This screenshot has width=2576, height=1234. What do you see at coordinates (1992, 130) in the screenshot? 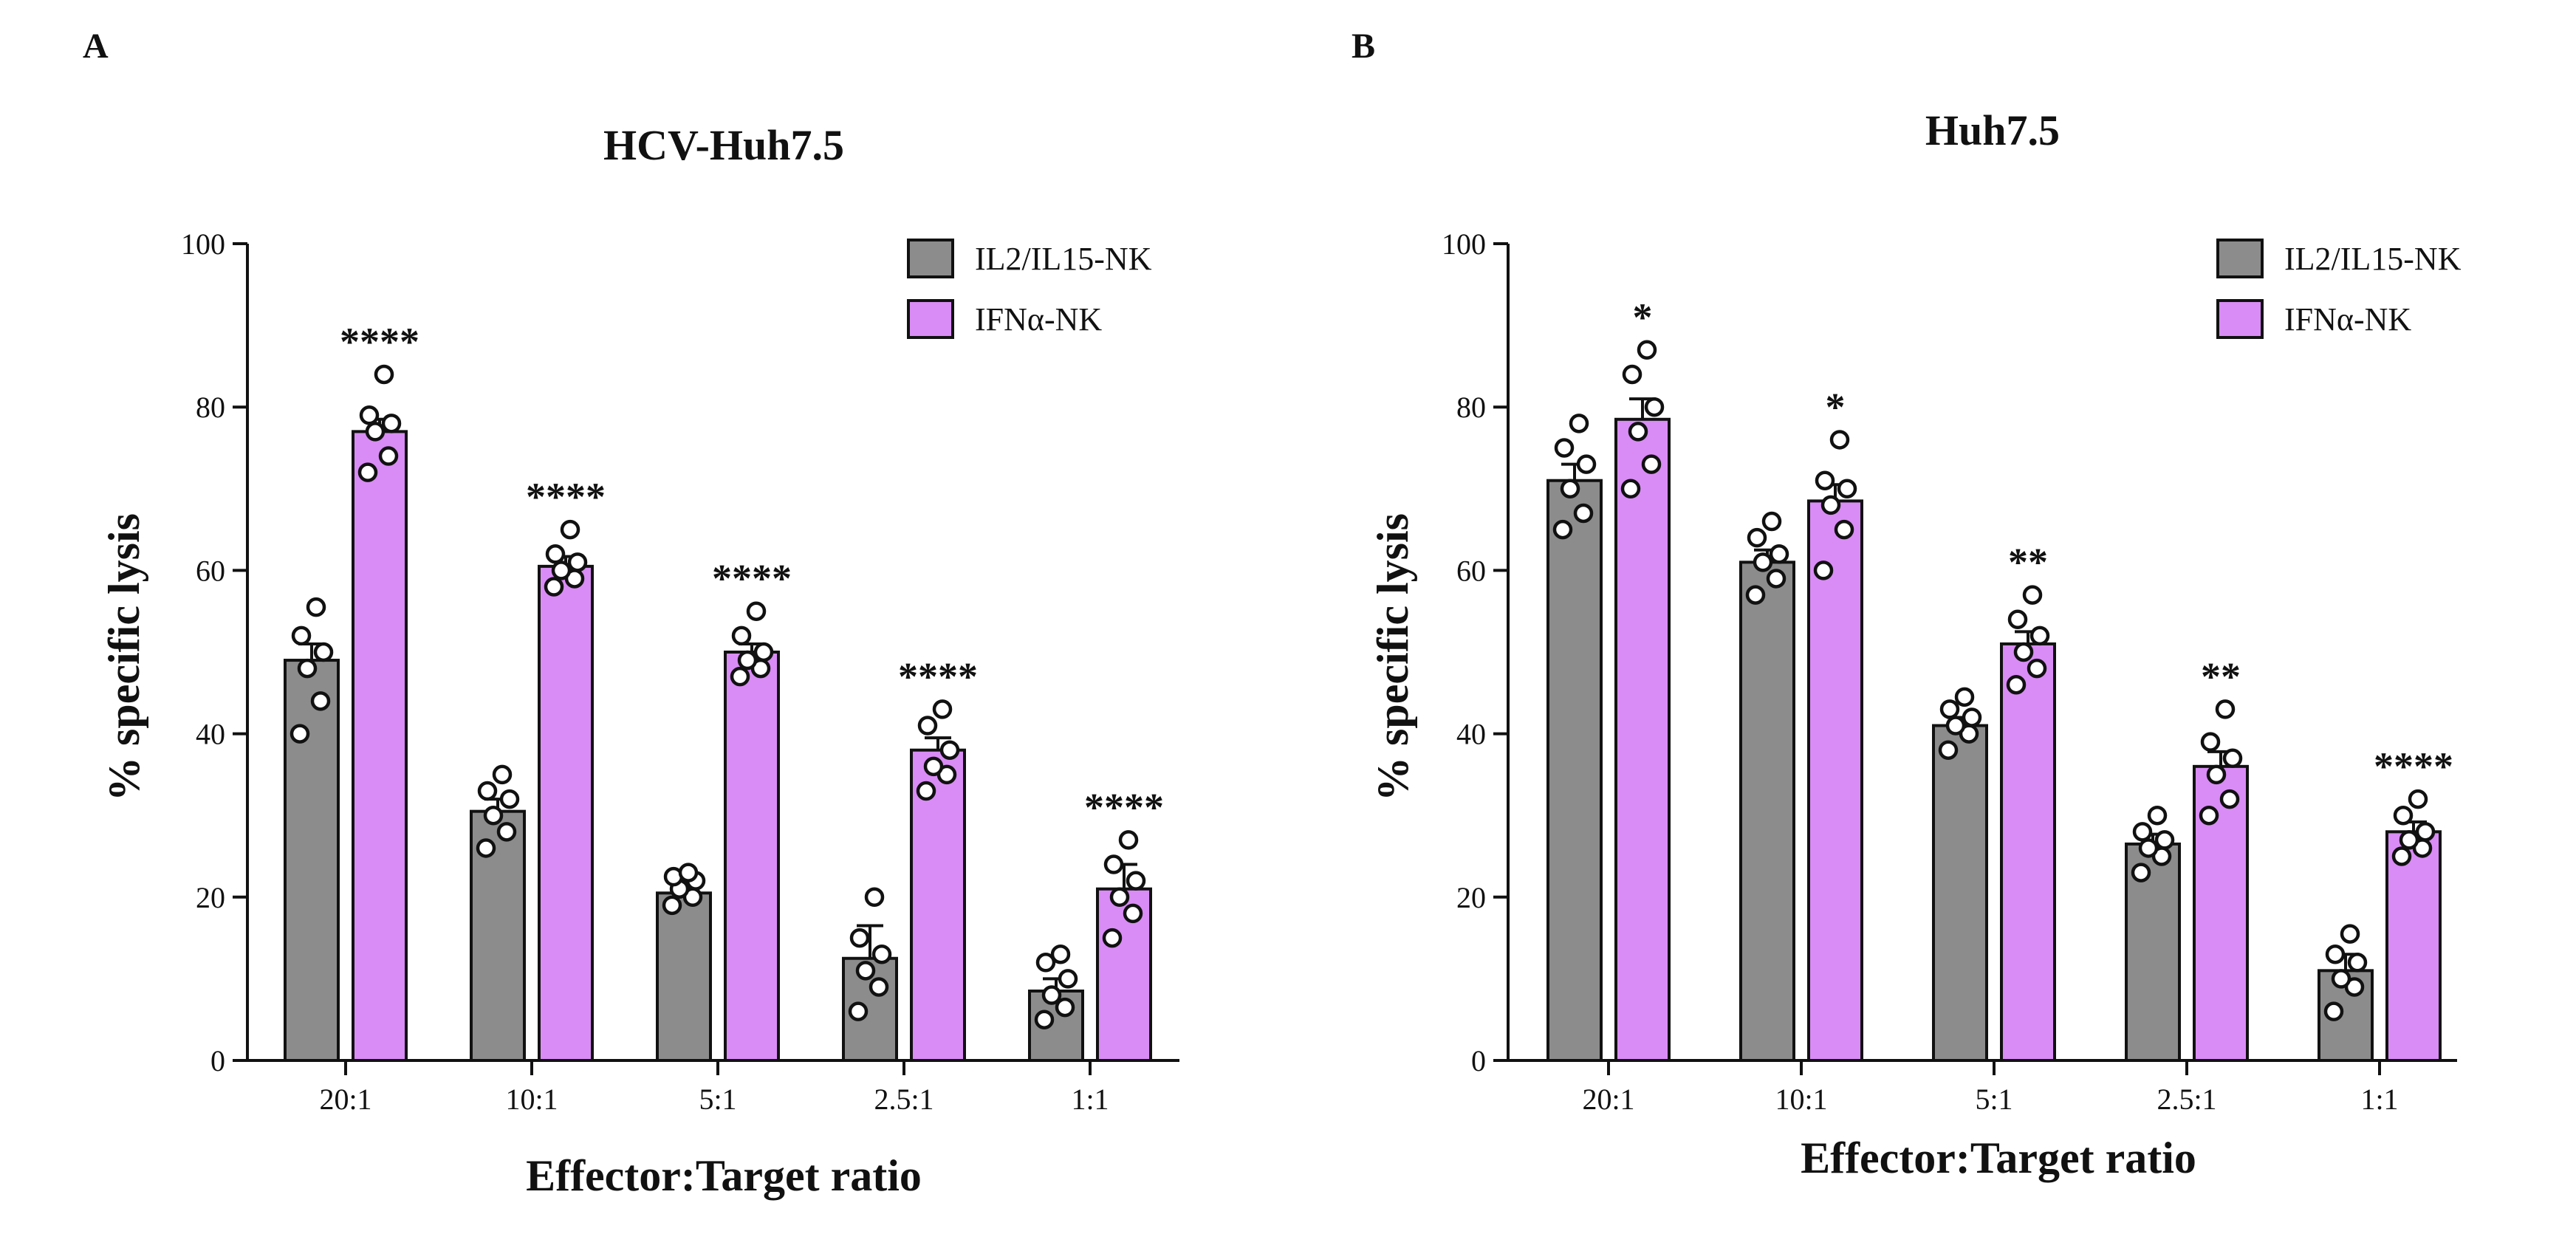
I see `panel-b-title: Huh7.5` at bounding box center [1992, 130].